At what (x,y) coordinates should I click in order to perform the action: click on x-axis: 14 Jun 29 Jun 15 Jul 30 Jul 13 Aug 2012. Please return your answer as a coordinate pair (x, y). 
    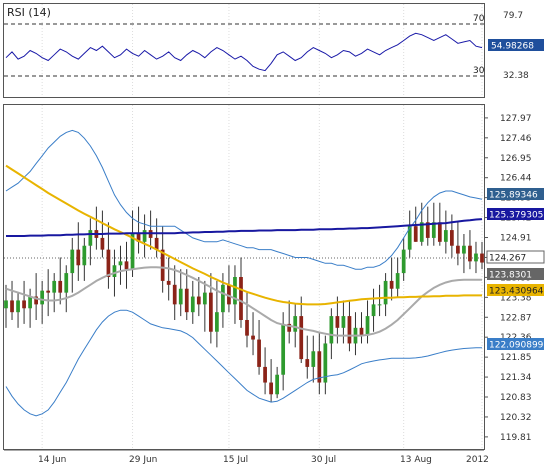
    Looking at the image, I should click on (246, 457).